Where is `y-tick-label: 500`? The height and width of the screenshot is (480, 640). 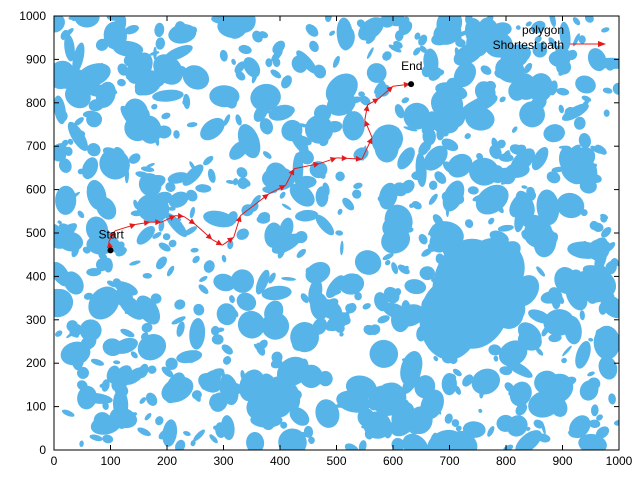
y-tick-label: 500 is located at coordinates (36, 233).